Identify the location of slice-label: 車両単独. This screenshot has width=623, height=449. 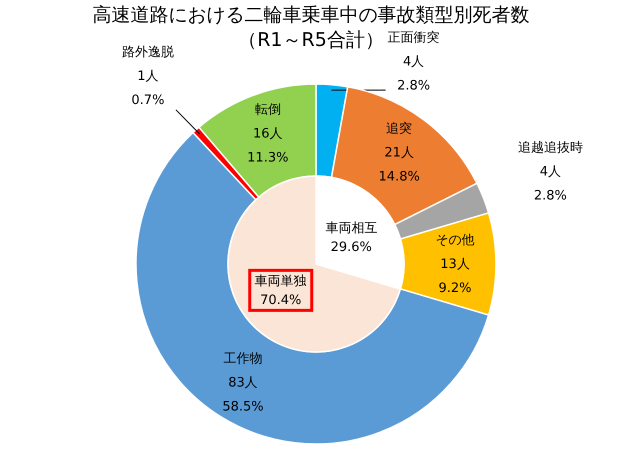
(280, 280).